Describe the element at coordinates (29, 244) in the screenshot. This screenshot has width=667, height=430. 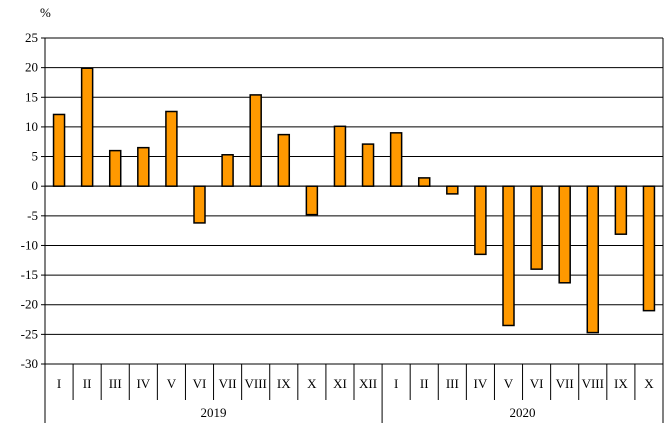
I see `y-tick-label: -10` at that location.